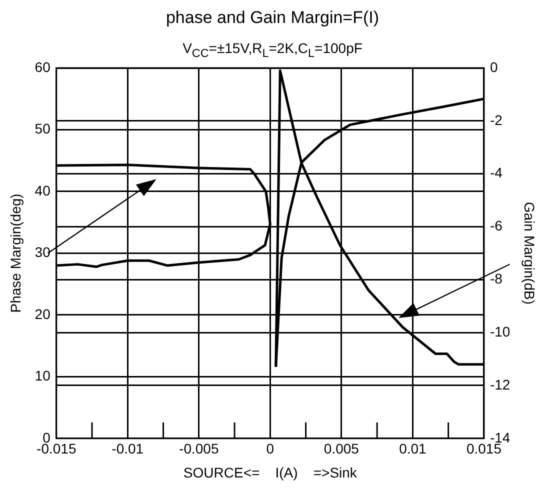 The width and height of the screenshot is (545, 490). Describe the element at coordinates (270, 472) in the screenshot. I see `x-axis-title: SOURCE<= I(A) =>Sink` at that location.